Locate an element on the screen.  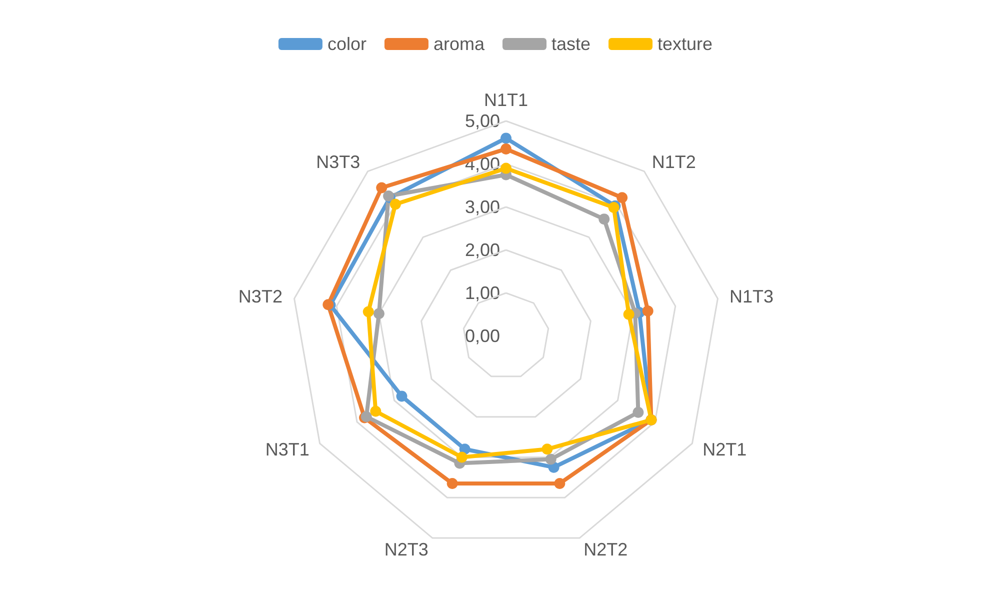
legend-label: aroma is located at coordinates (459, 44).